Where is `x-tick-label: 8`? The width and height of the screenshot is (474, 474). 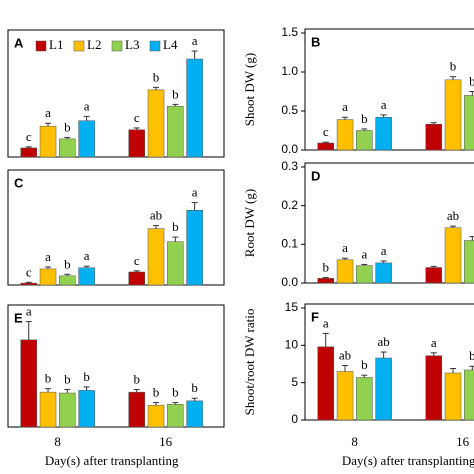
x-tick-label: 8 is located at coordinates (57, 441).